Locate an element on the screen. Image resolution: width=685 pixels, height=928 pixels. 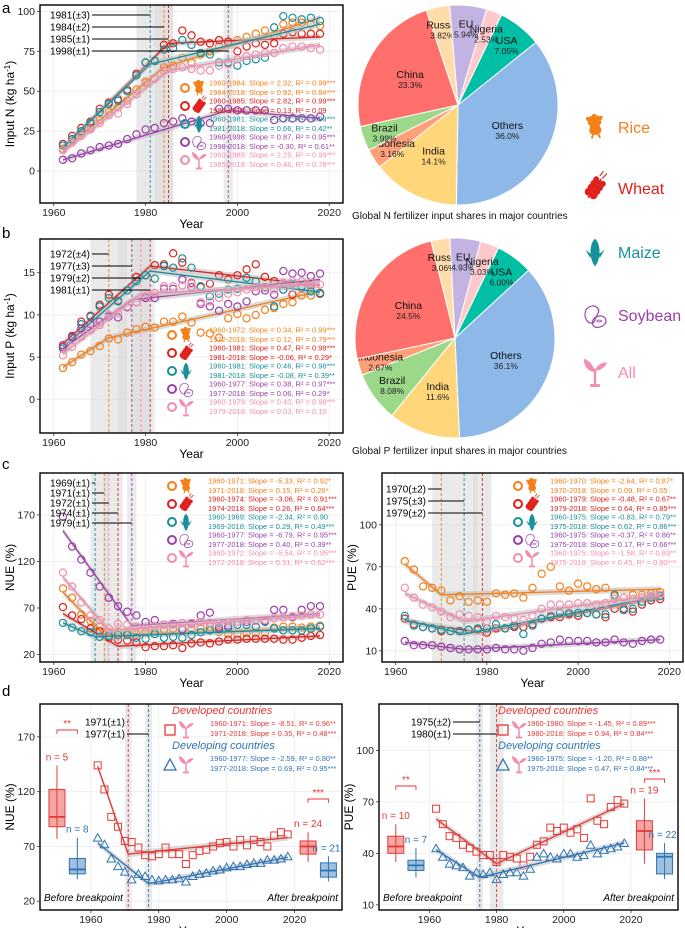
y-axis-label: PUE (%) is located at coordinates (349, 807).